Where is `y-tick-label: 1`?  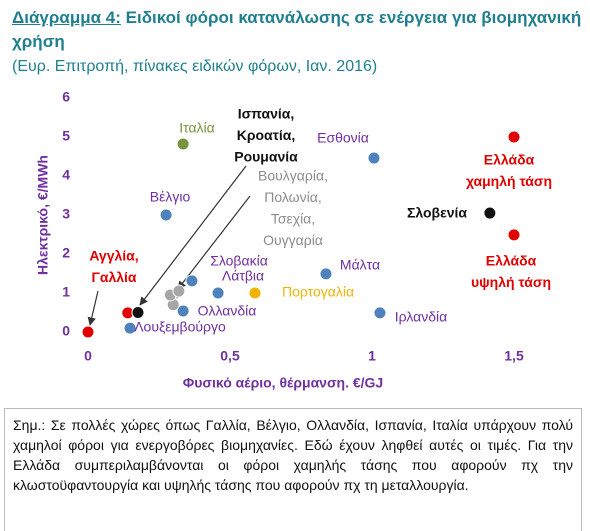 y-tick-label: 1 is located at coordinates (66, 292).